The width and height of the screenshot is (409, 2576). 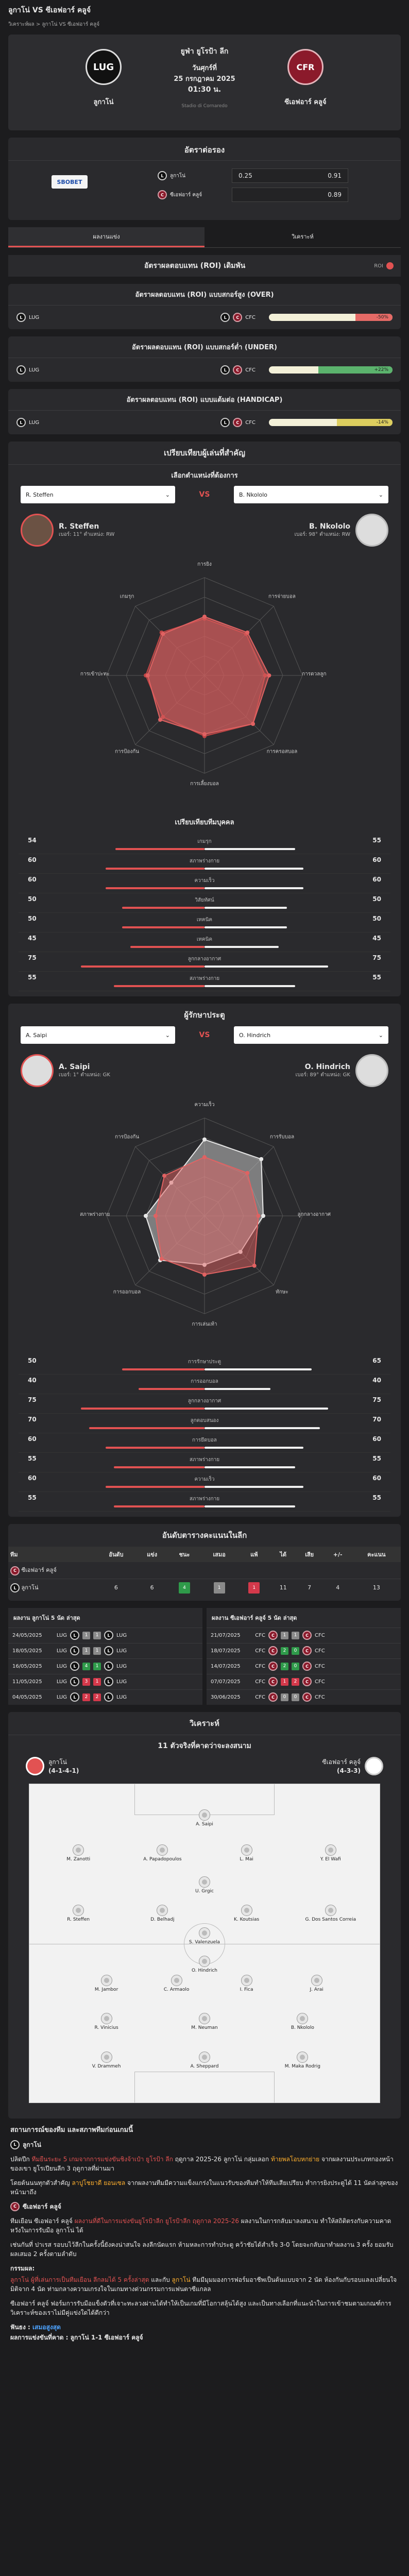 What do you see at coordinates (204, 1588) in the screenshot?
I see `table-row: L ลูกาโน่ 6 6 4 1 1 11 7 4 13` at bounding box center [204, 1588].